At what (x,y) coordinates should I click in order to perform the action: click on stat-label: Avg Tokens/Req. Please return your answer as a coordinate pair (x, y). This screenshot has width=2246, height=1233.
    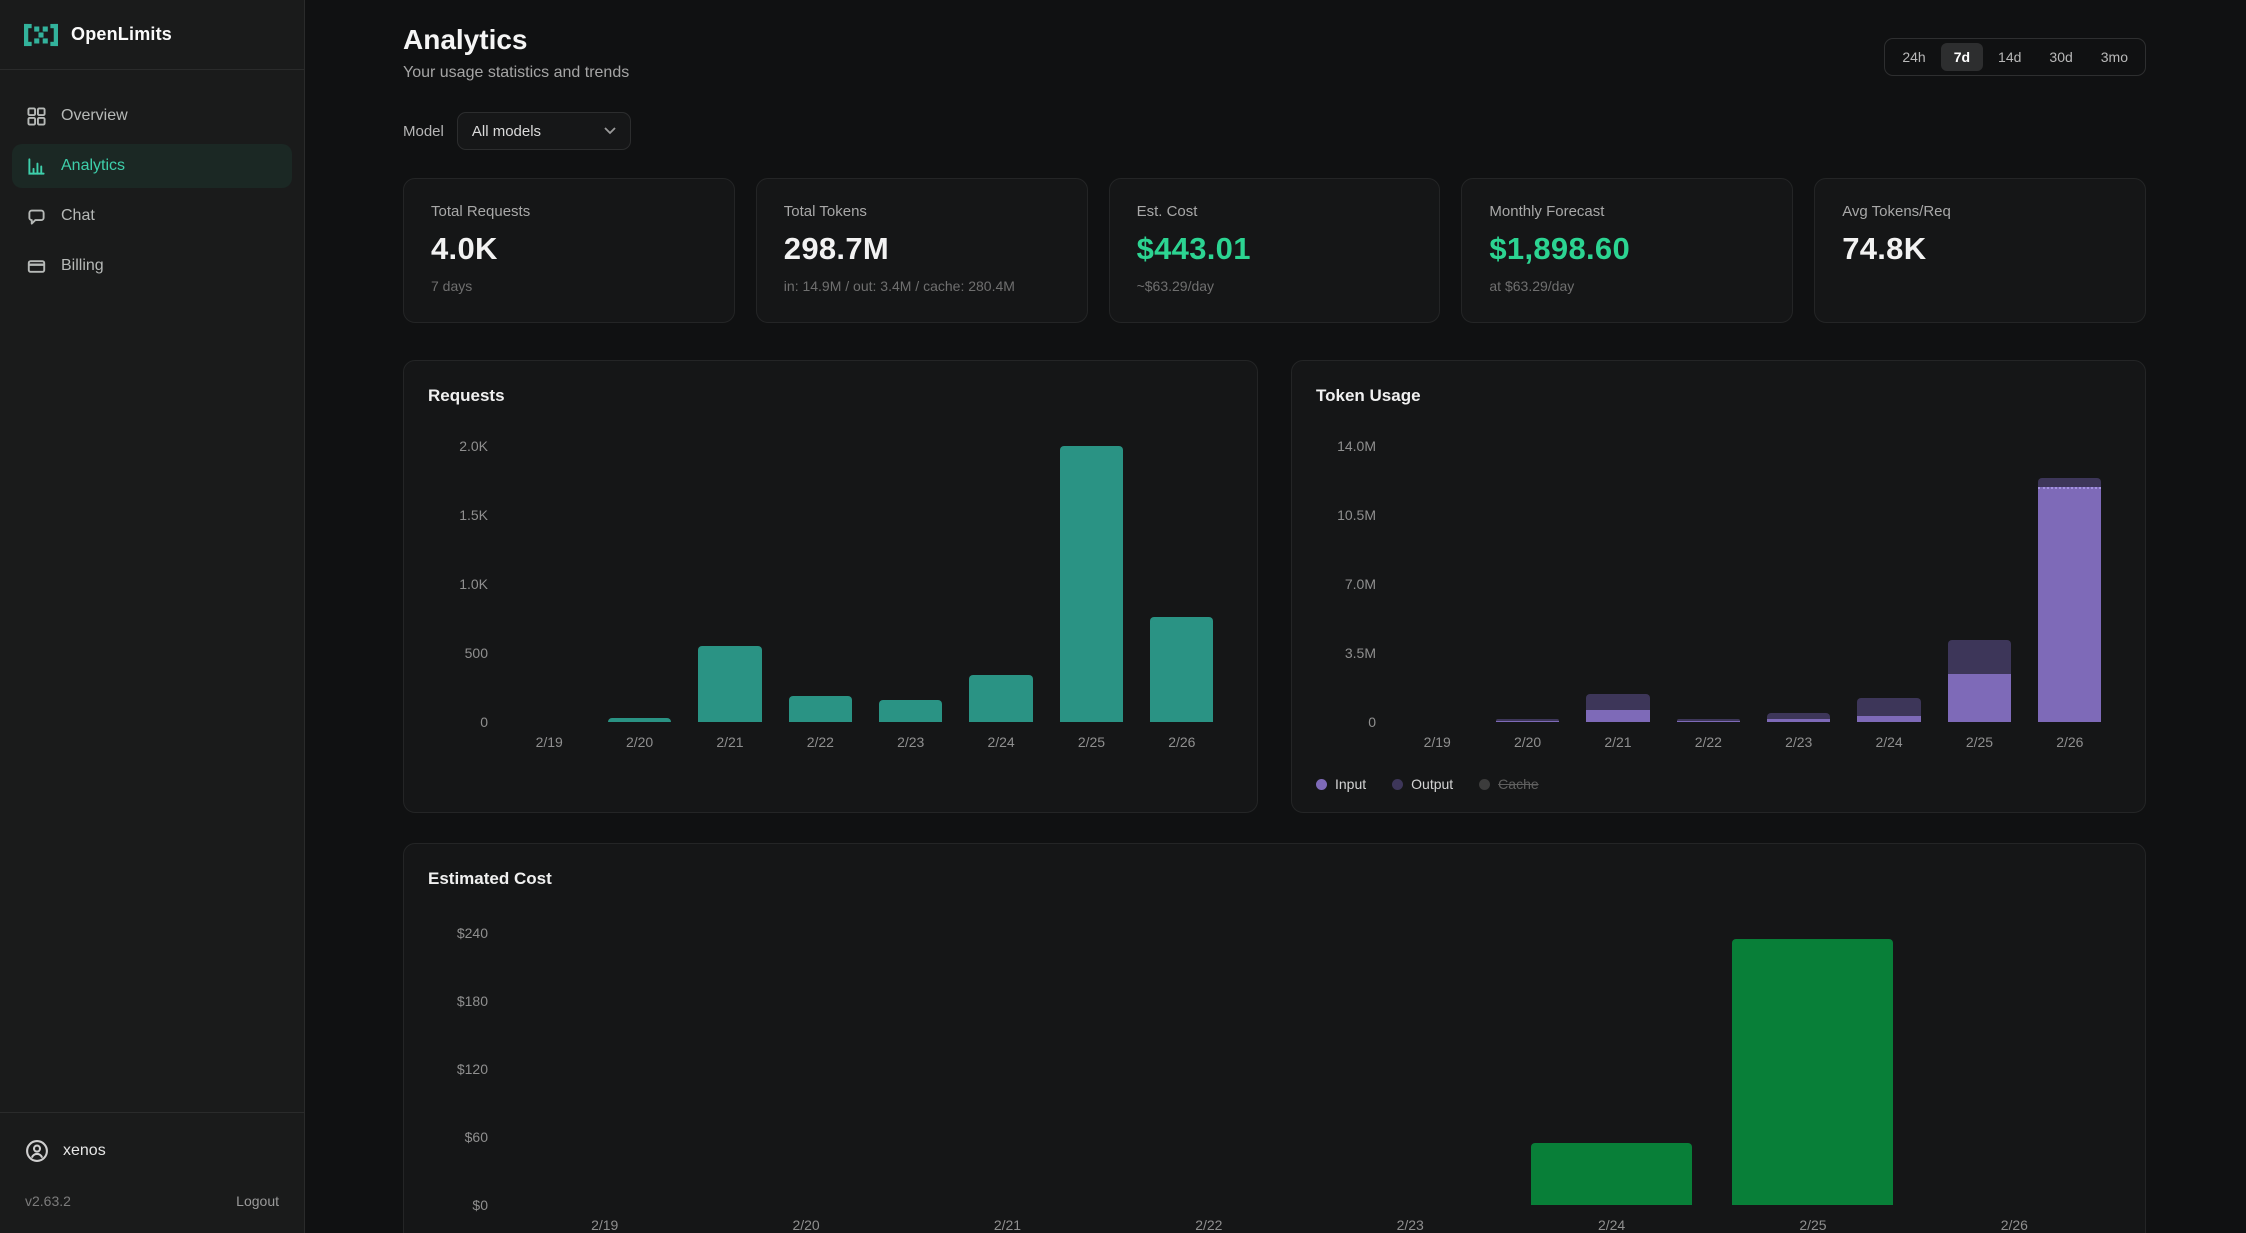
    Looking at the image, I should click on (1896, 211).